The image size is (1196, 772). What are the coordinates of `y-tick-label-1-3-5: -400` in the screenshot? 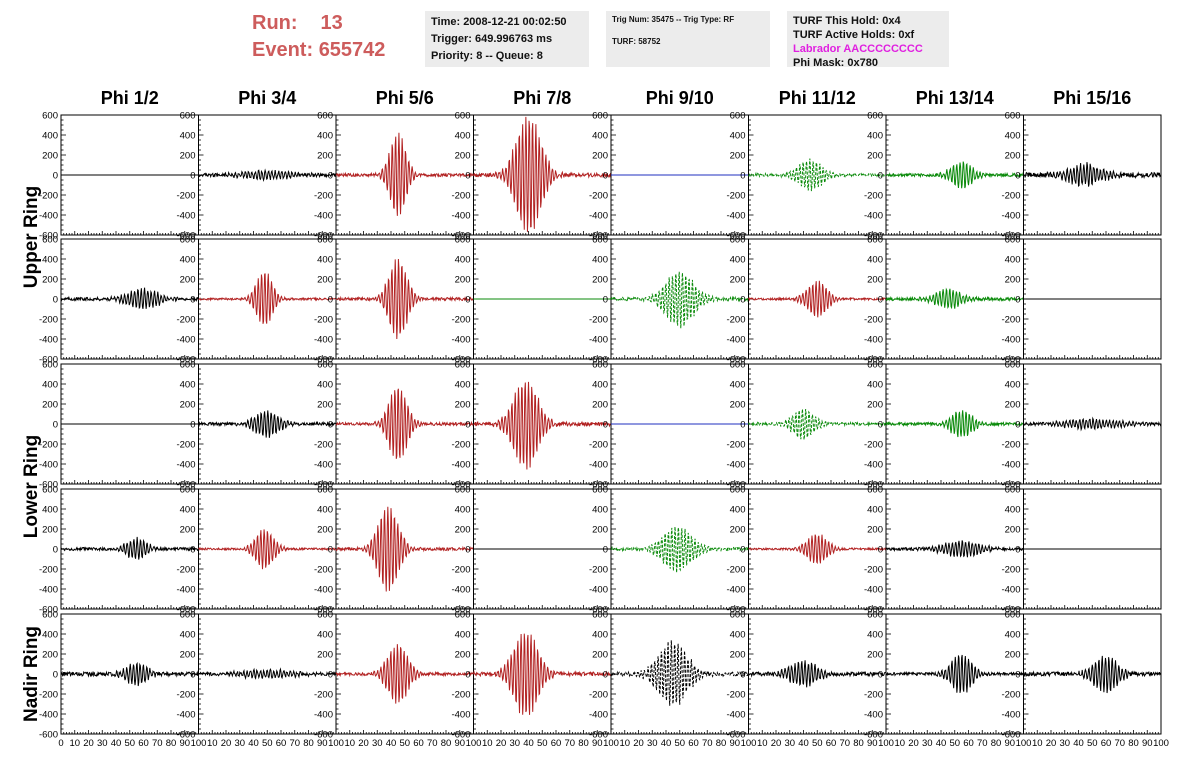 It's located at (460, 340).